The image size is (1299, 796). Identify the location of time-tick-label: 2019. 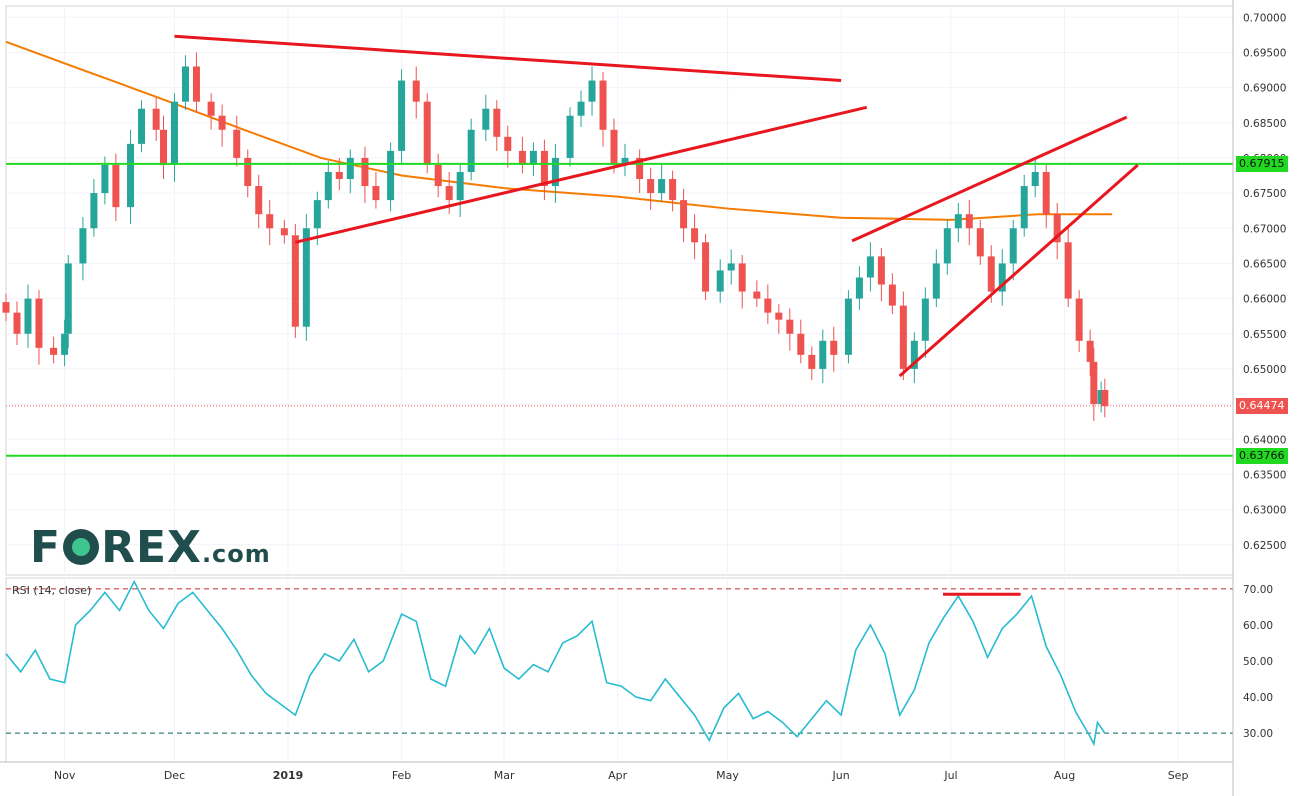
(288, 775).